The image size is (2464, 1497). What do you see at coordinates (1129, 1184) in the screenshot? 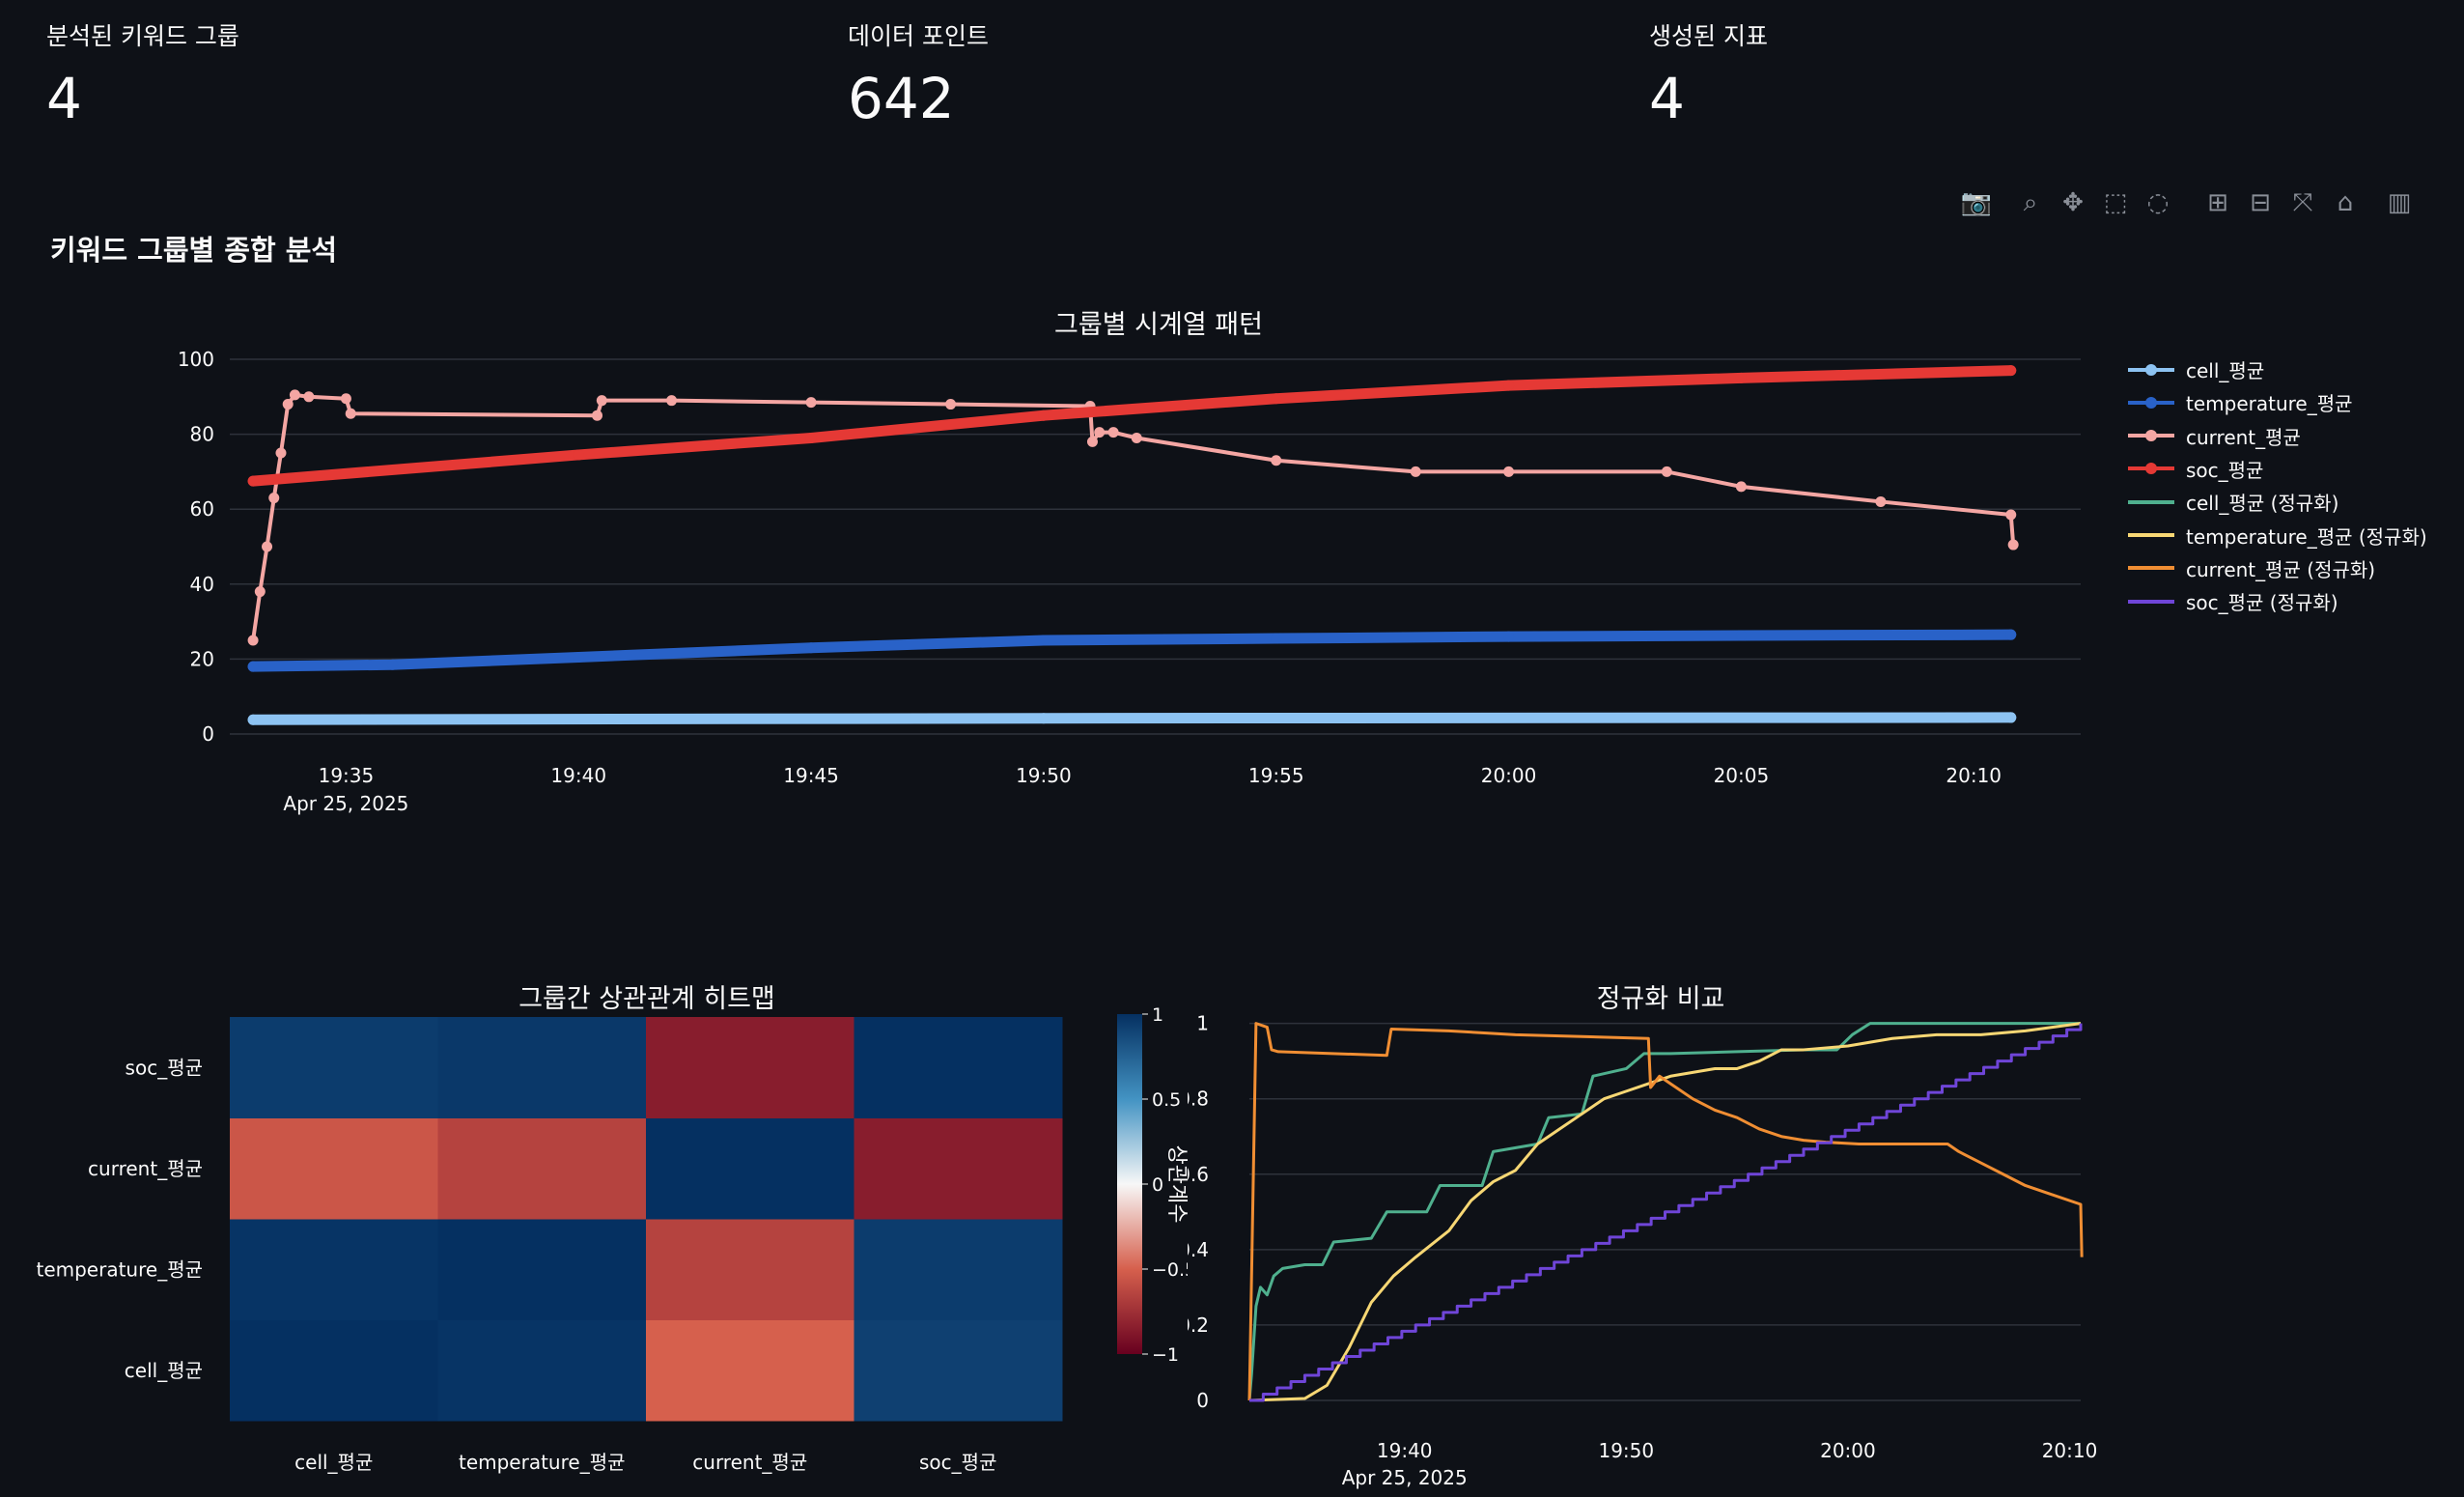
I see `colorbar` at bounding box center [1129, 1184].